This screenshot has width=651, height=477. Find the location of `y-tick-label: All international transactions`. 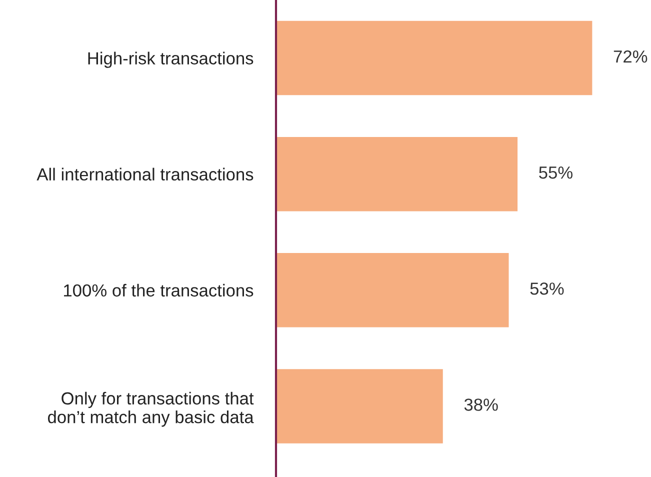

y-tick-label: All international transactions is located at coordinates (145, 174).